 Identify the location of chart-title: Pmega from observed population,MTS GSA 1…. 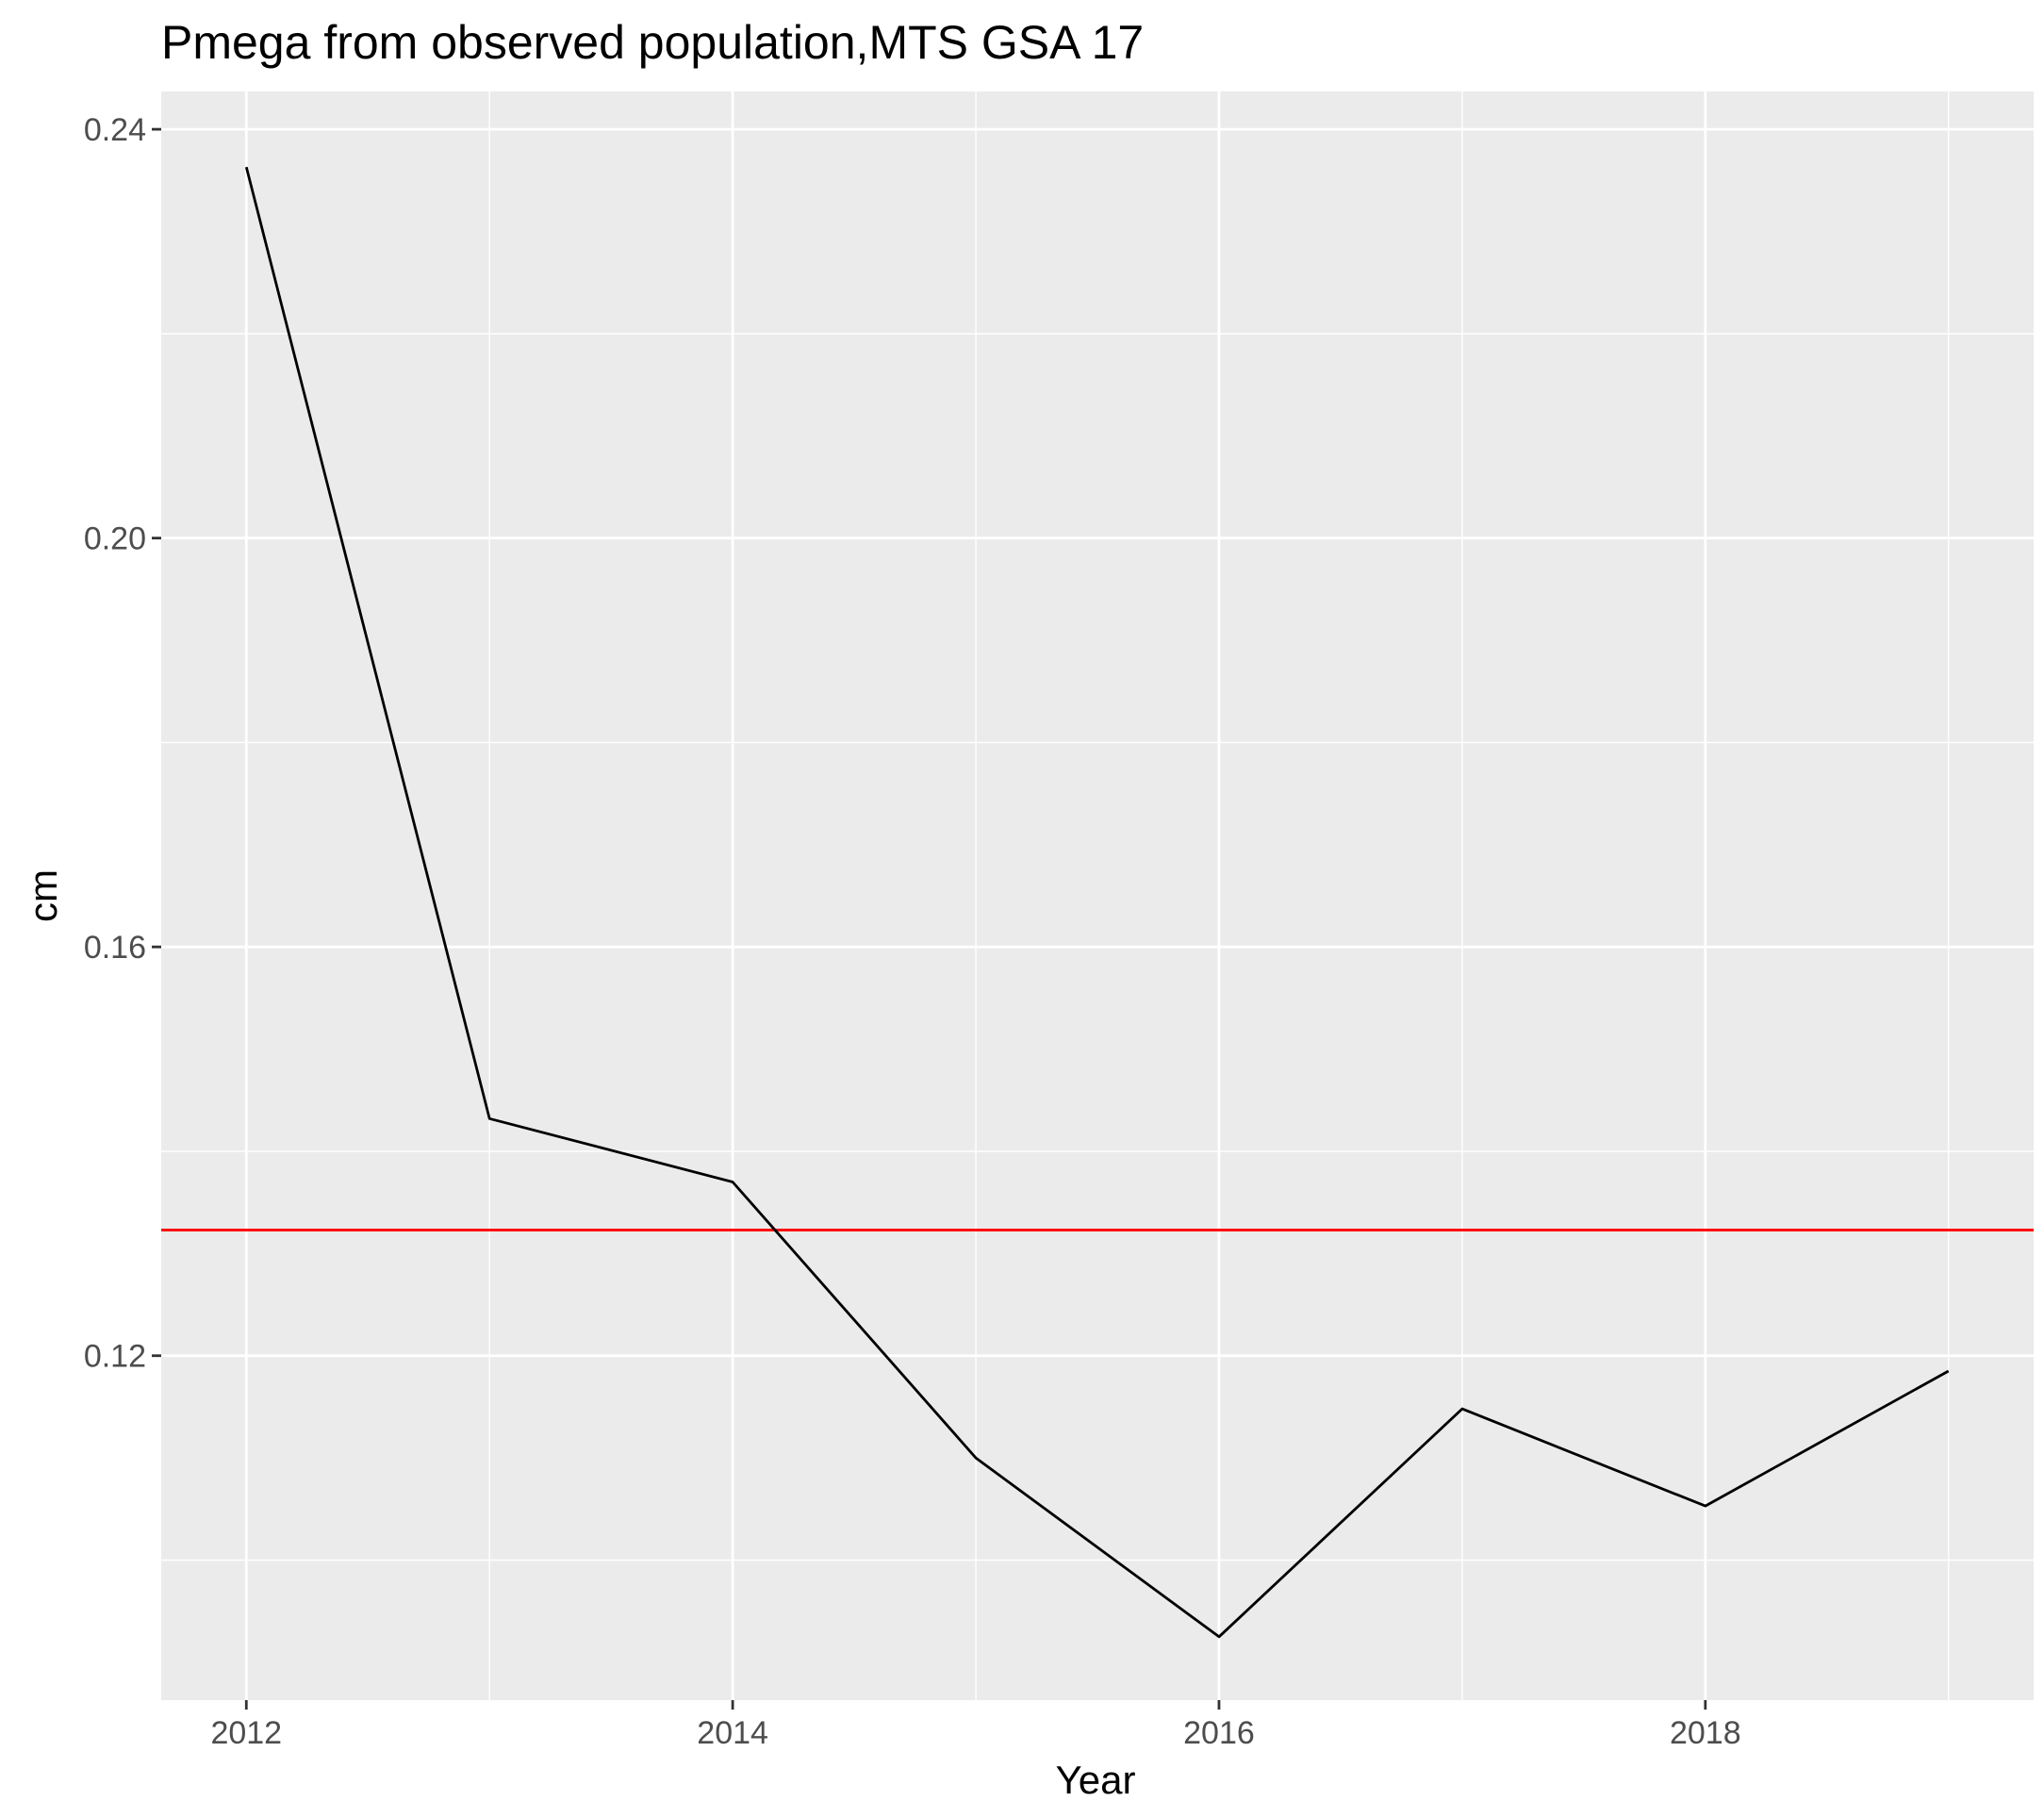
(652, 42).